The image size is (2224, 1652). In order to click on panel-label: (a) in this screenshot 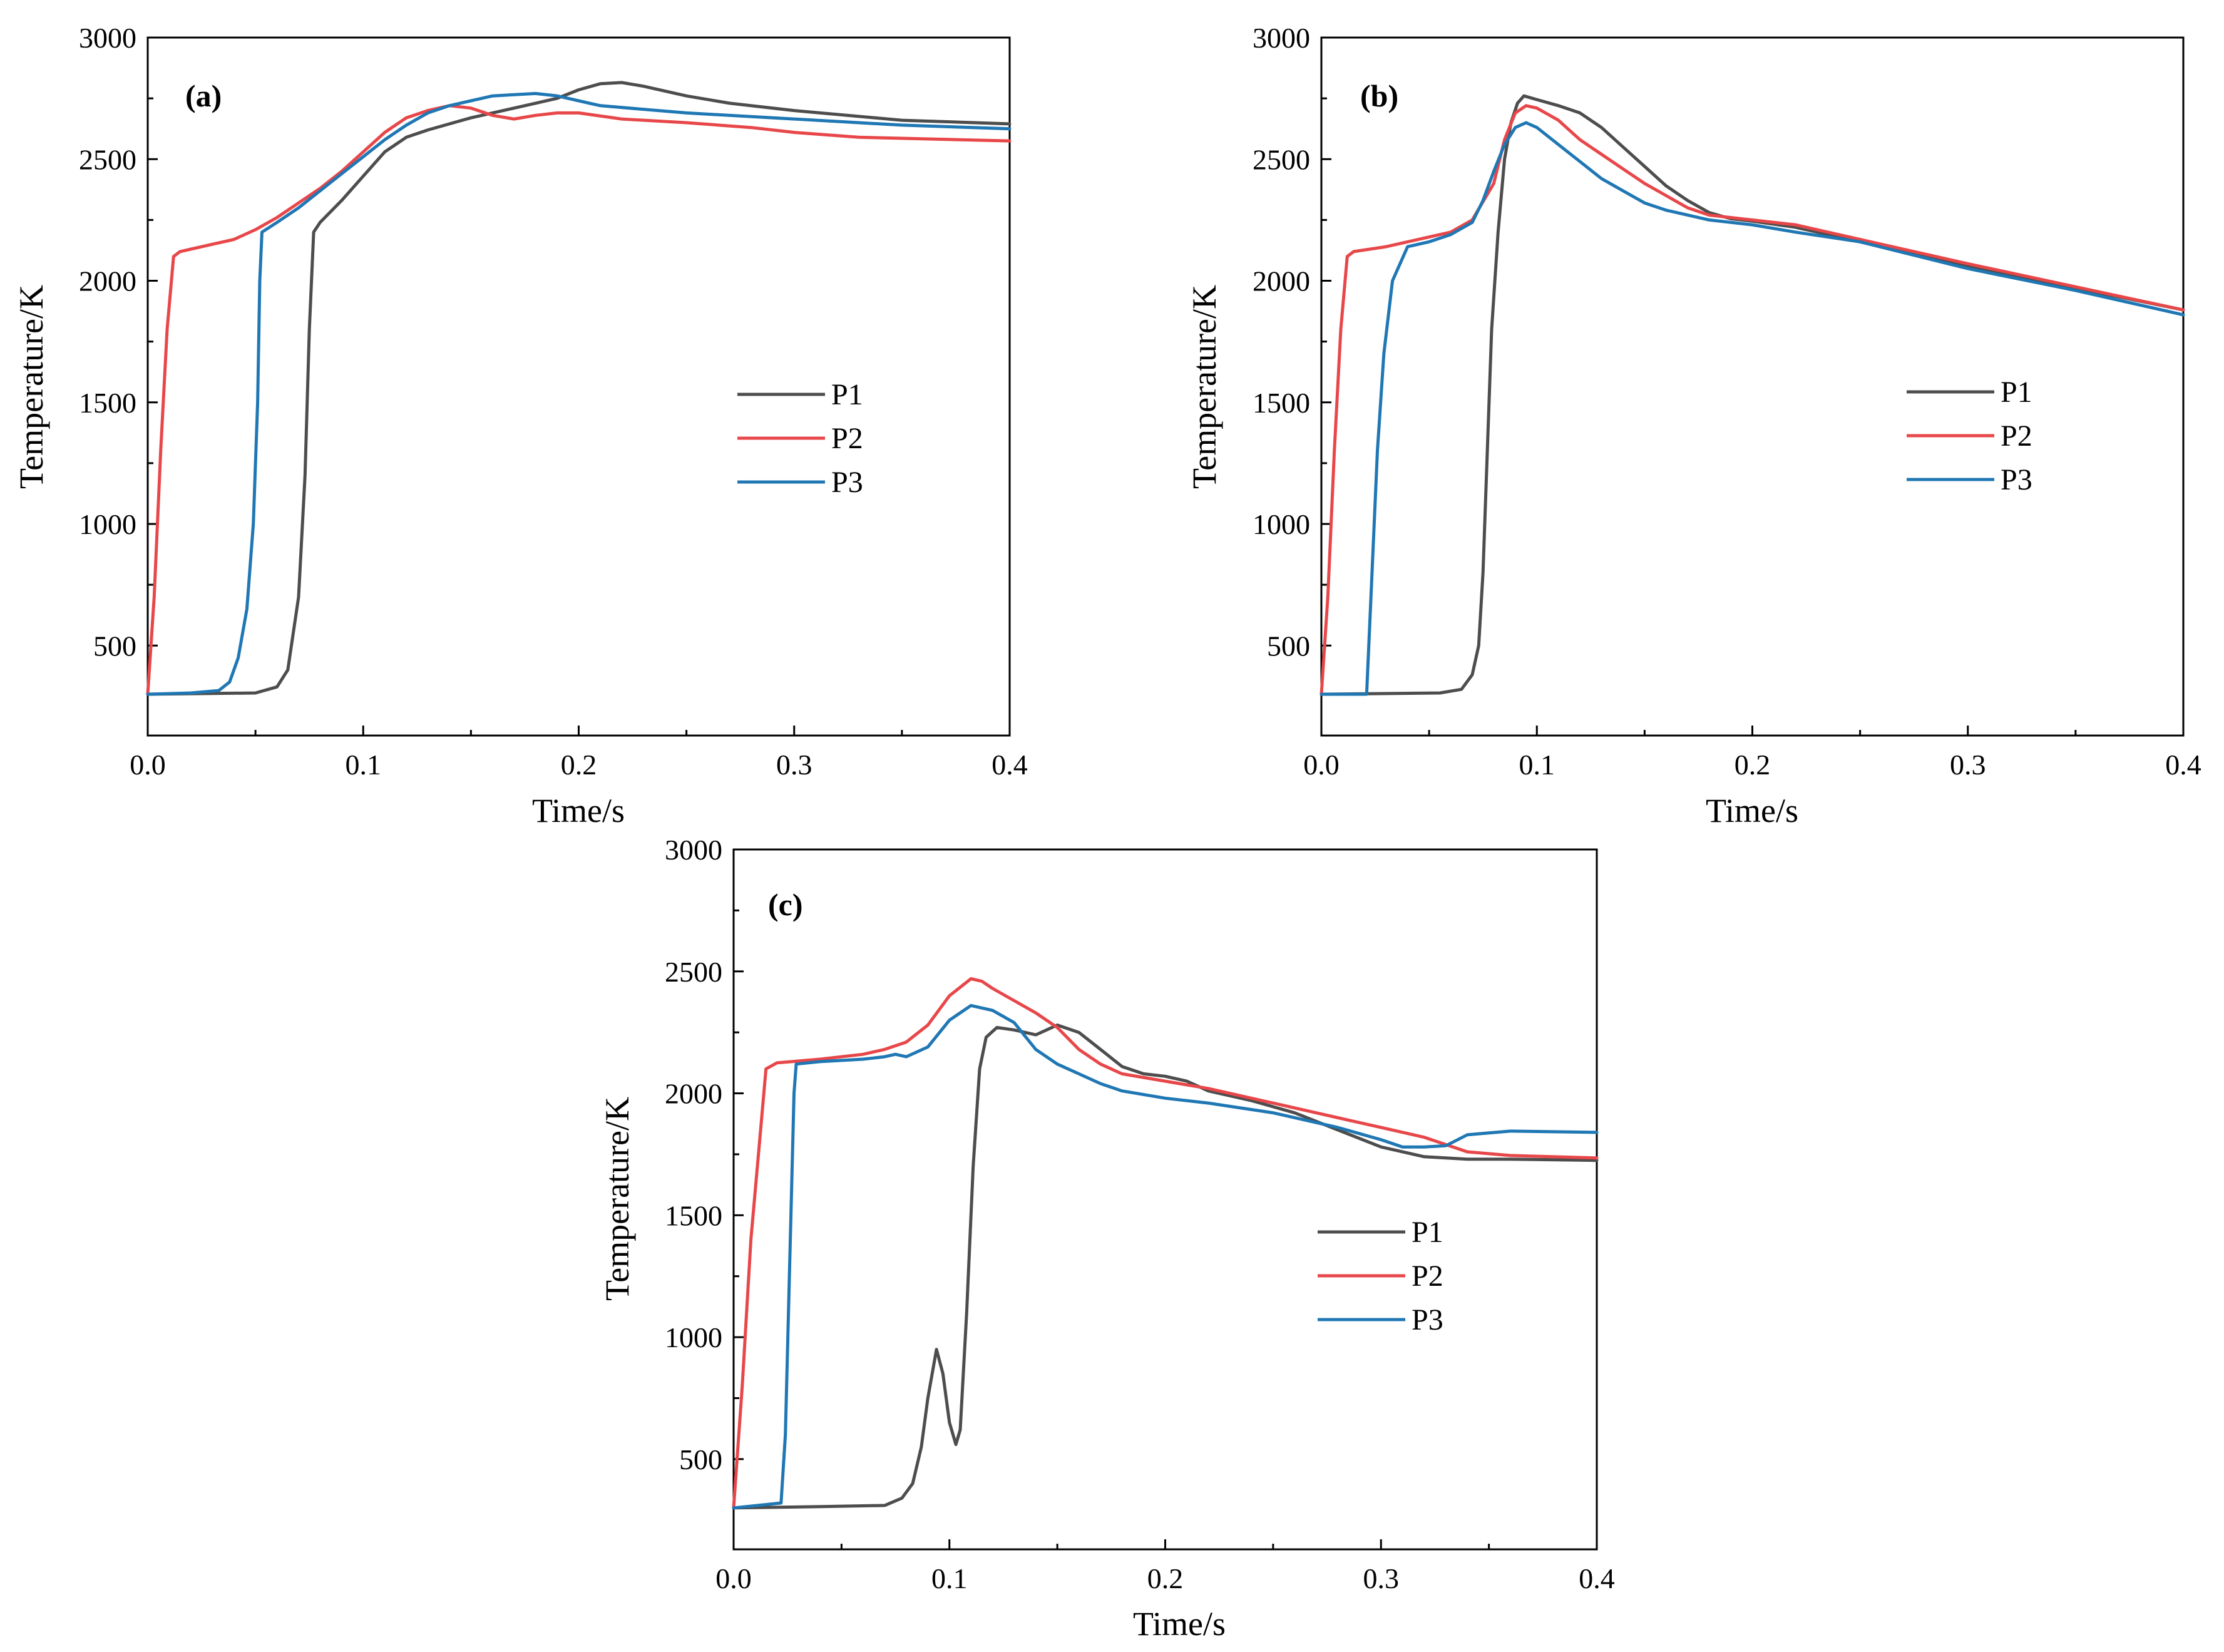, I will do `click(203, 95)`.